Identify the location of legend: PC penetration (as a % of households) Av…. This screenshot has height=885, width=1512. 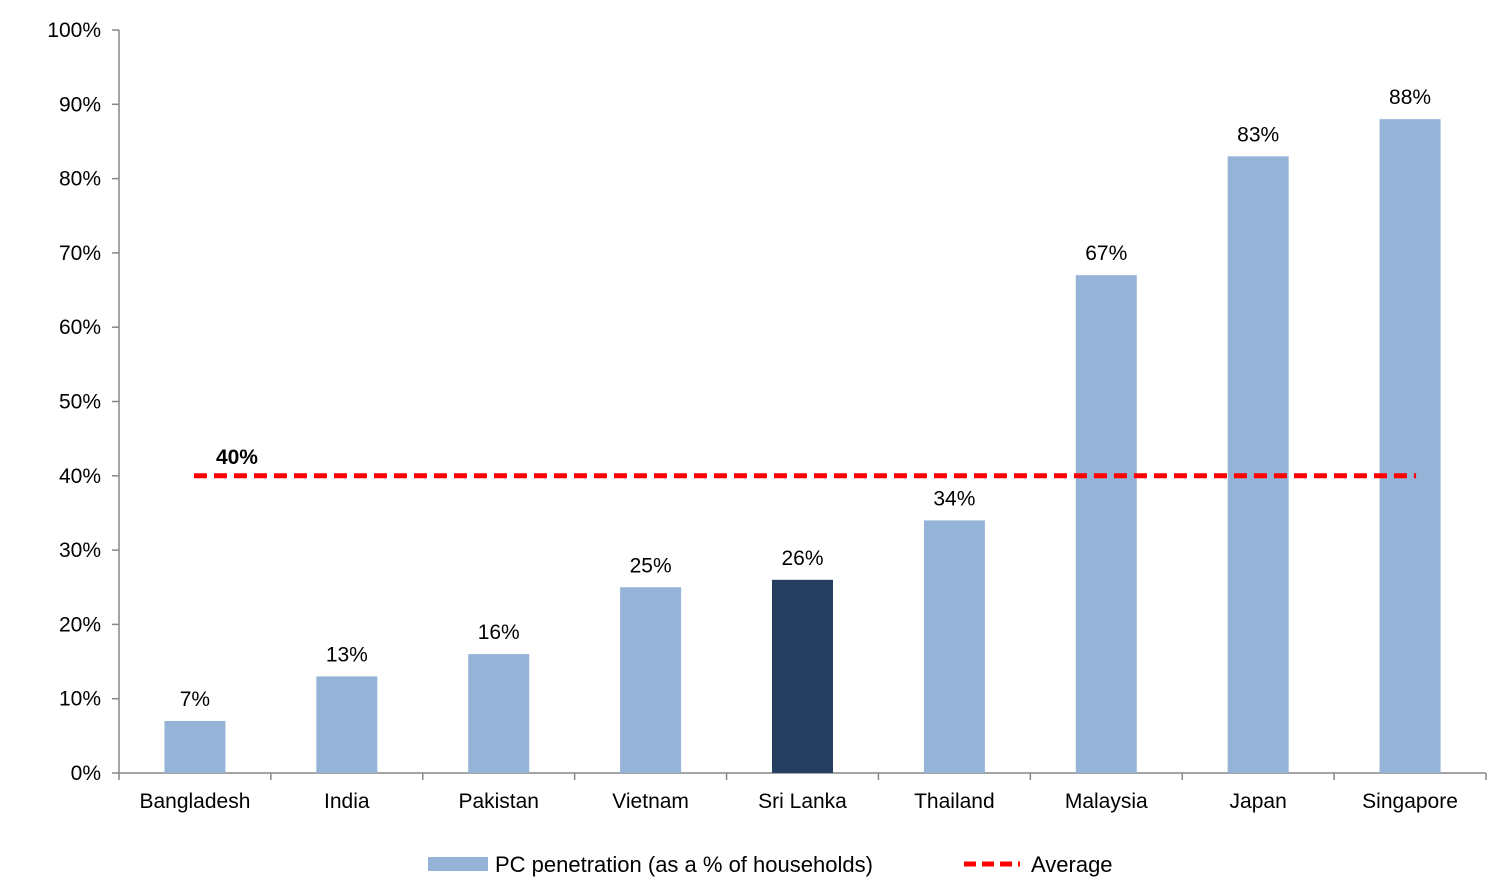
(770, 864).